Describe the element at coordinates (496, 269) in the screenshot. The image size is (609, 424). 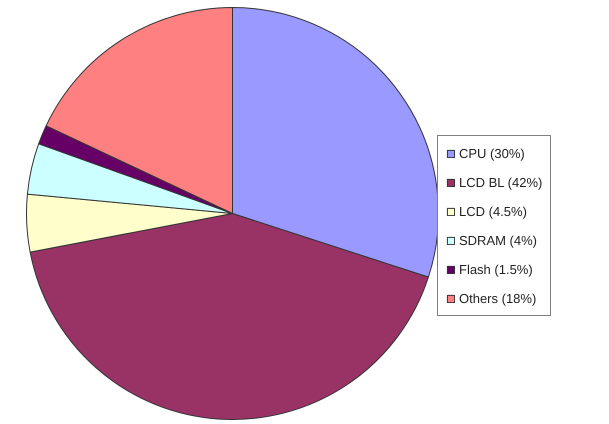
I see `legend-label: Flash (1.5%)` at that location.